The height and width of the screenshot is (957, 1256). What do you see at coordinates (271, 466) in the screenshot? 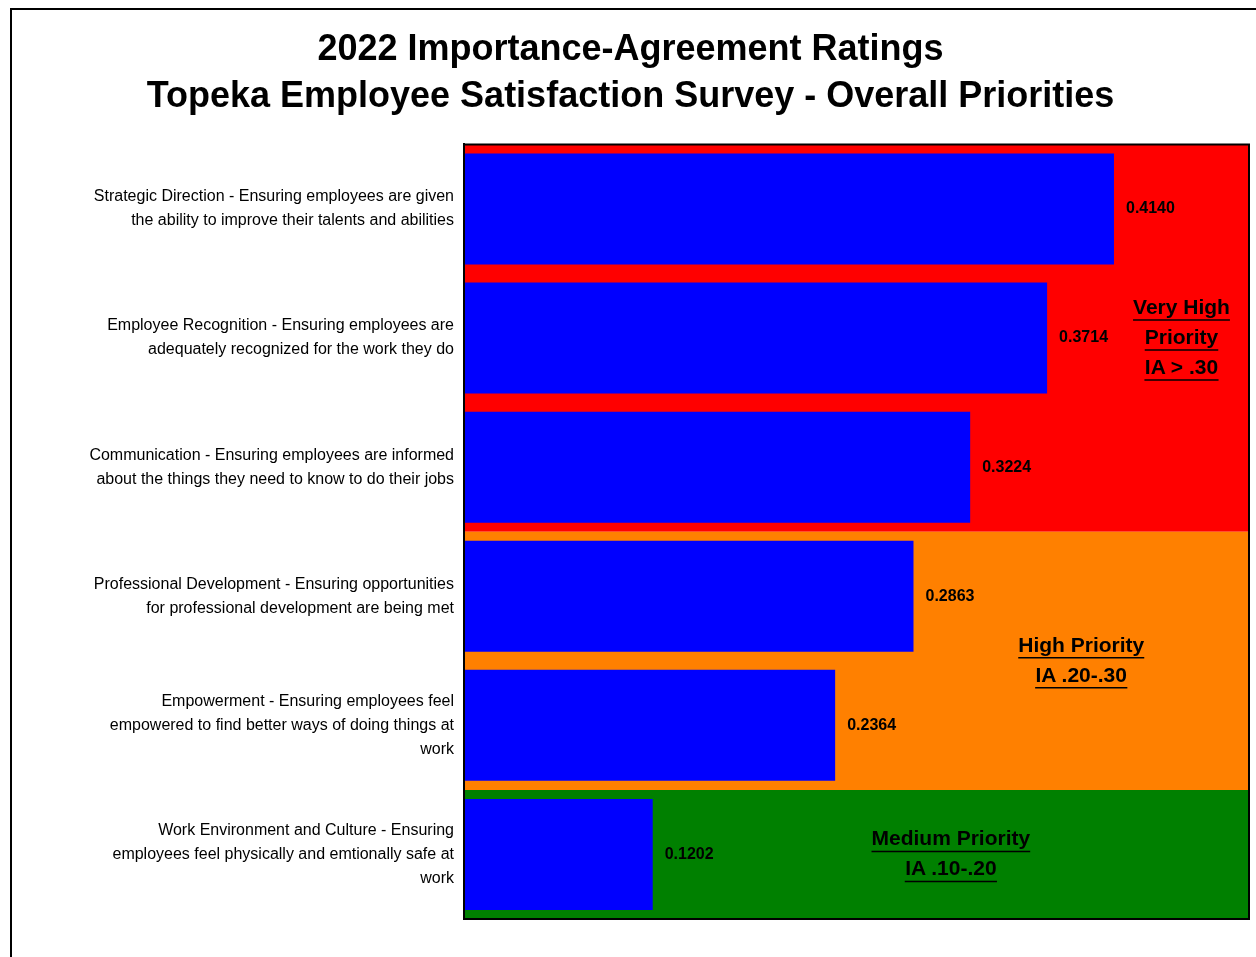
I see `y-tick-label: Communication - Ensuring employees are informed about the things they need to know to do their jobs` at bounding box center [271, 466].